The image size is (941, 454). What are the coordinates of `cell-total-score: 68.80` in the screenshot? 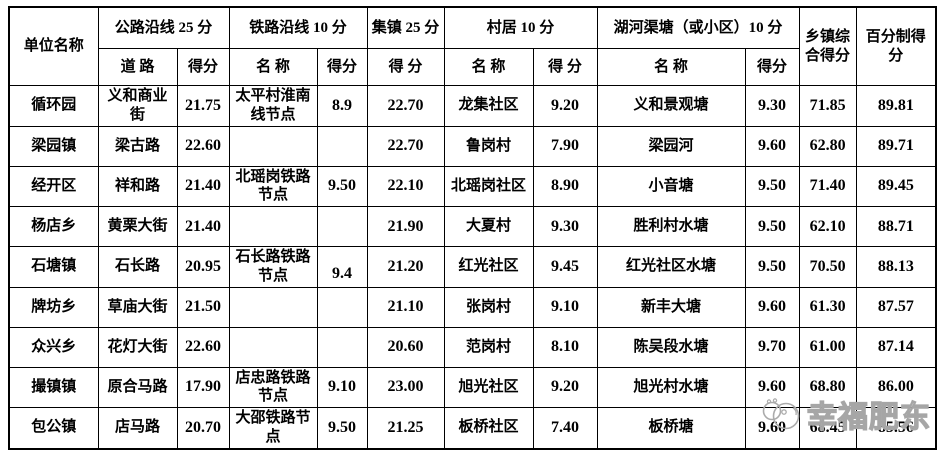 It's located at (827, 387).